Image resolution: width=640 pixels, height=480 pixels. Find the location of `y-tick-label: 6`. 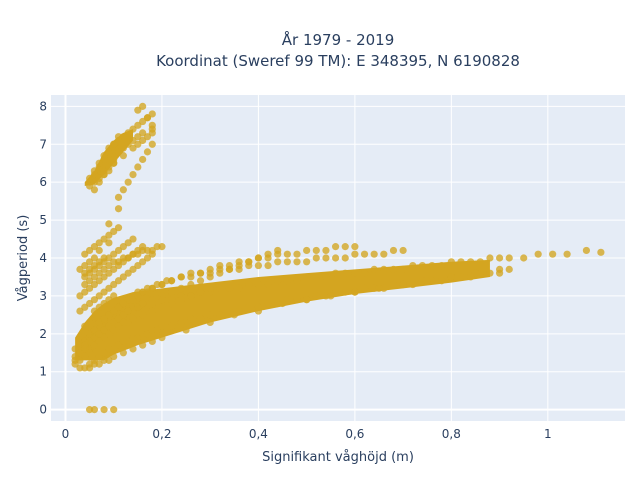

y-tick-label: 6 is located at coordinates (43, 182).